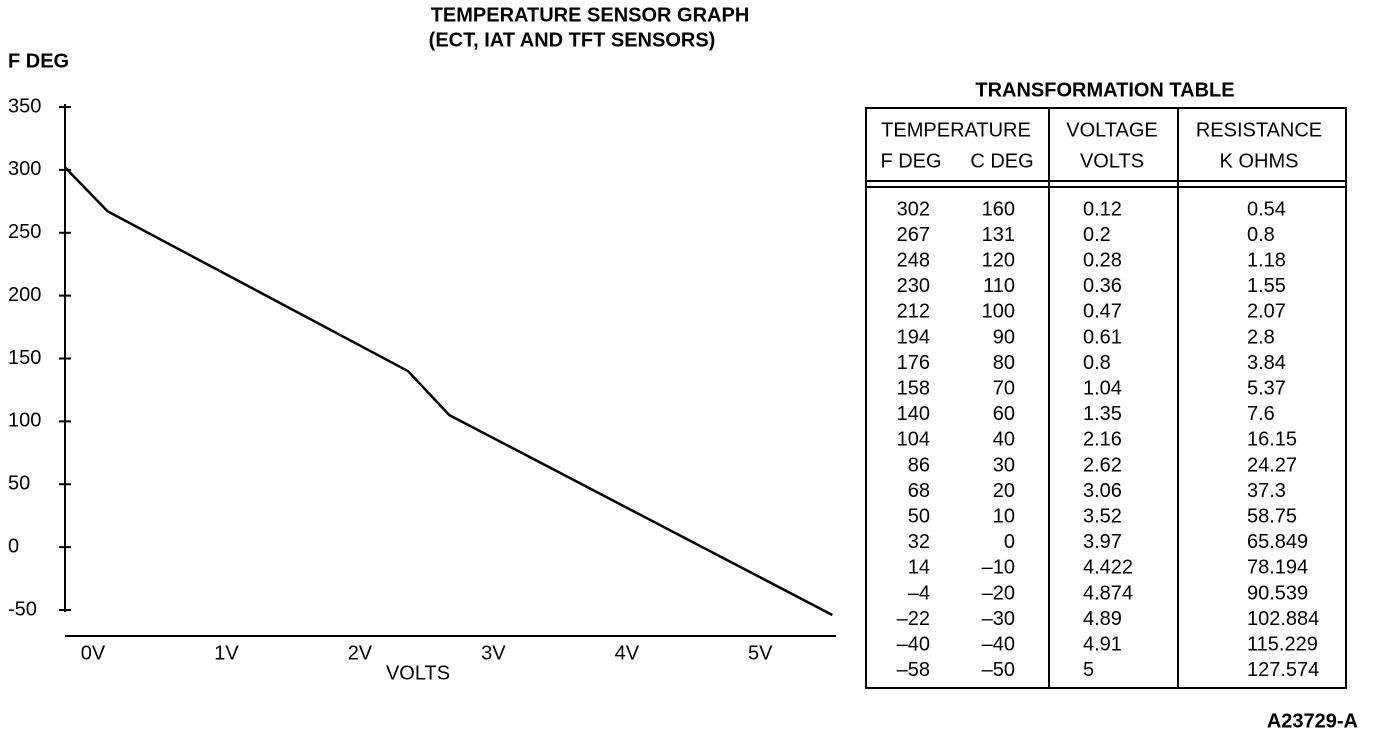 The width and height of the screenshot is (1376, 738). I want to click on table-cell: –20, so click(998, 593).